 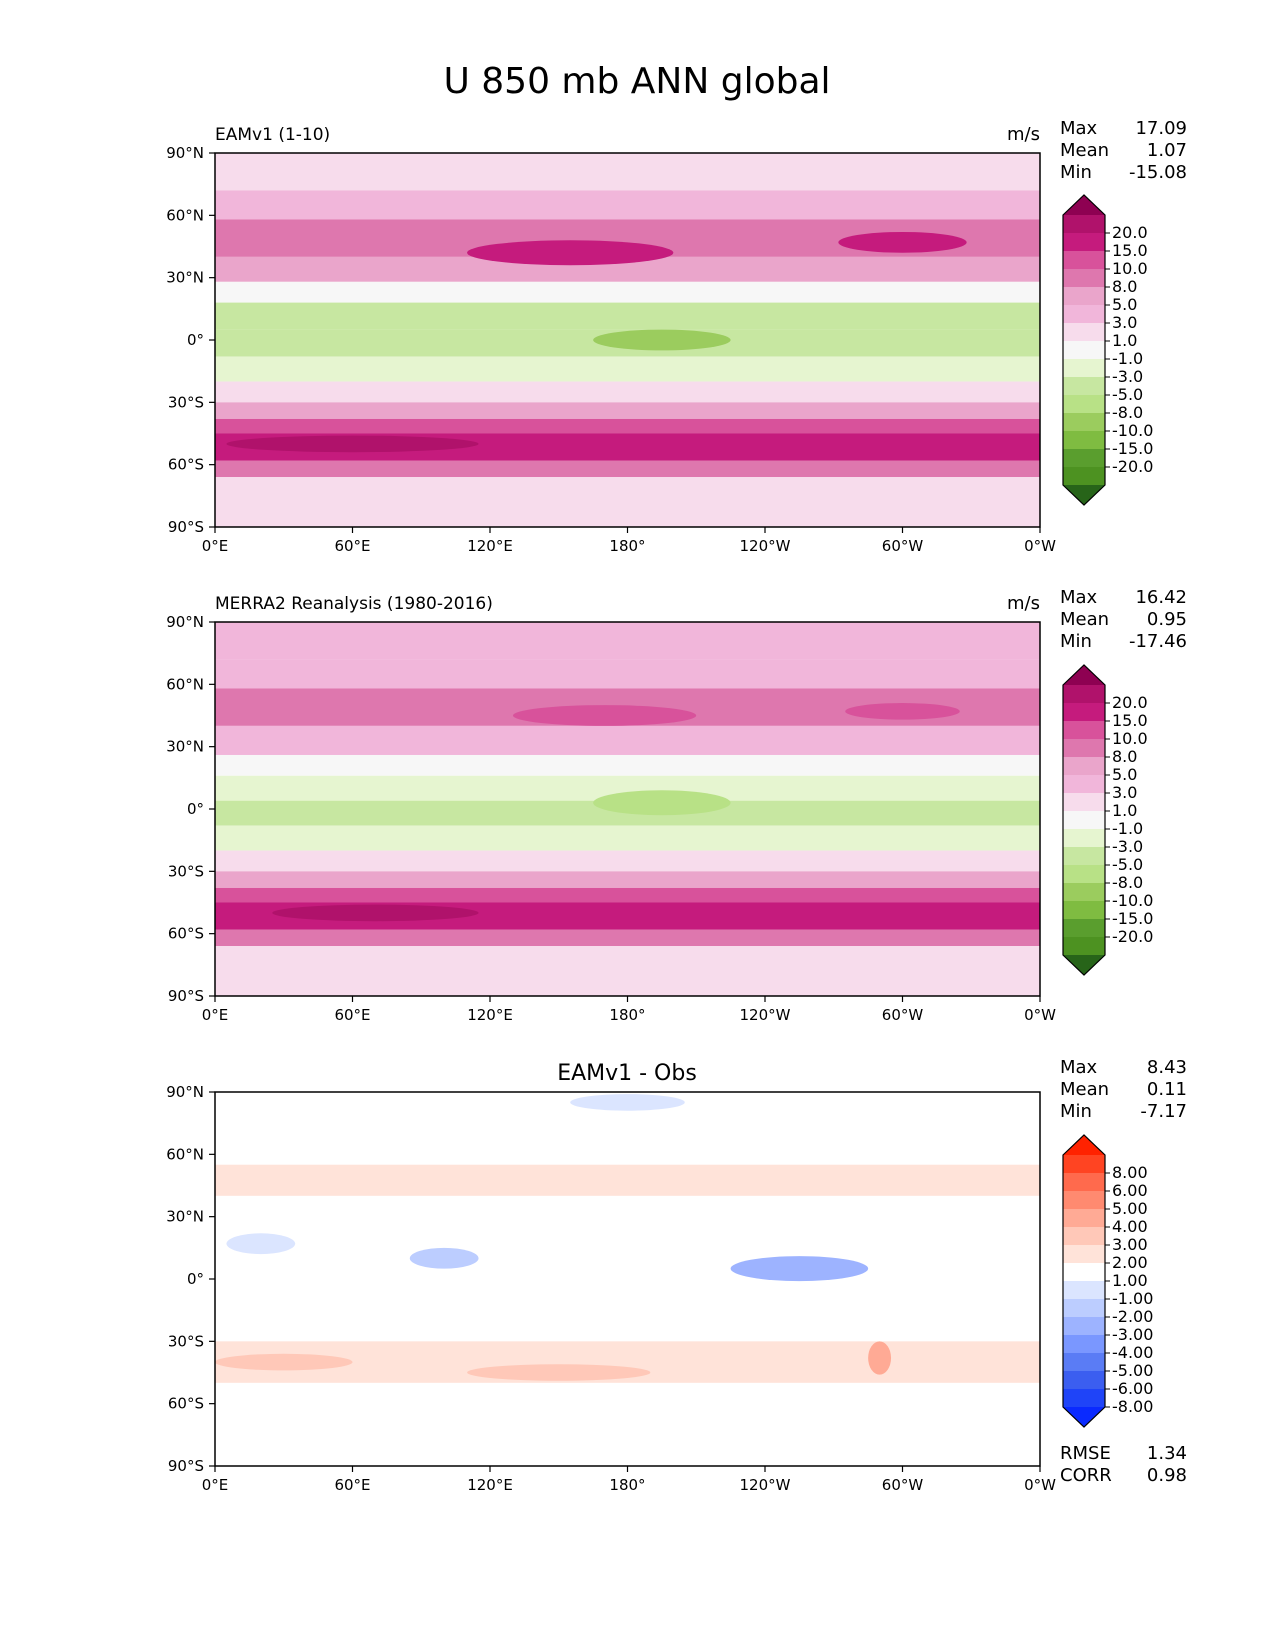 I want to click on stat-max-value: 17.09, so click(x=1161, y=128).